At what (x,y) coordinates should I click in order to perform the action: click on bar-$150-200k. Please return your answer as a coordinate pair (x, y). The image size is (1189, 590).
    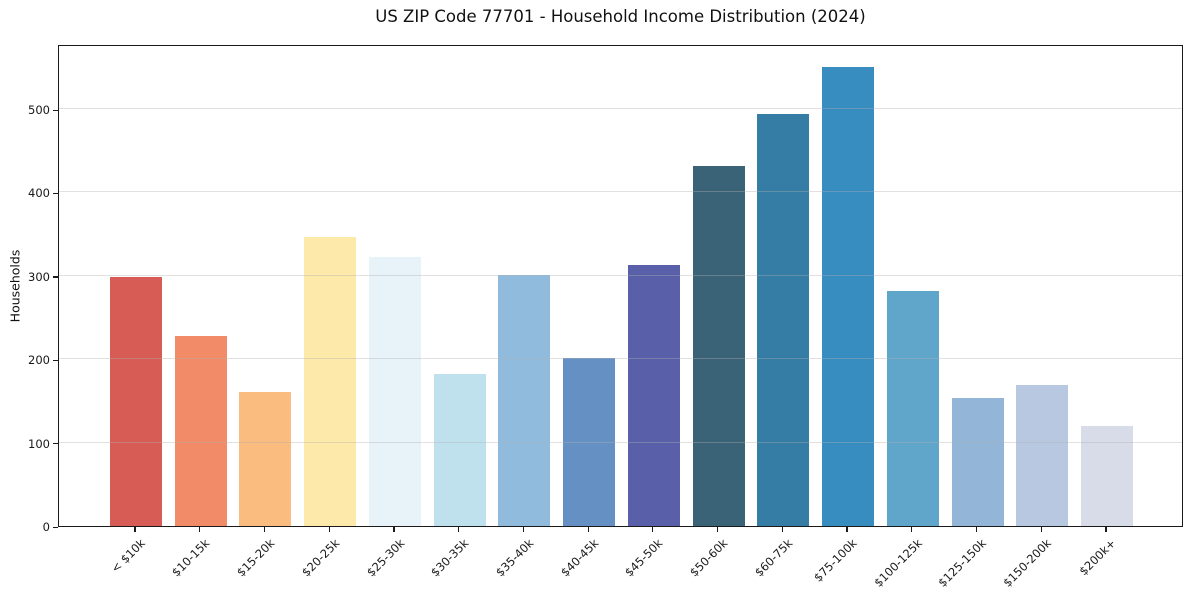
    Looking at the image, I should click on (1042, 455).